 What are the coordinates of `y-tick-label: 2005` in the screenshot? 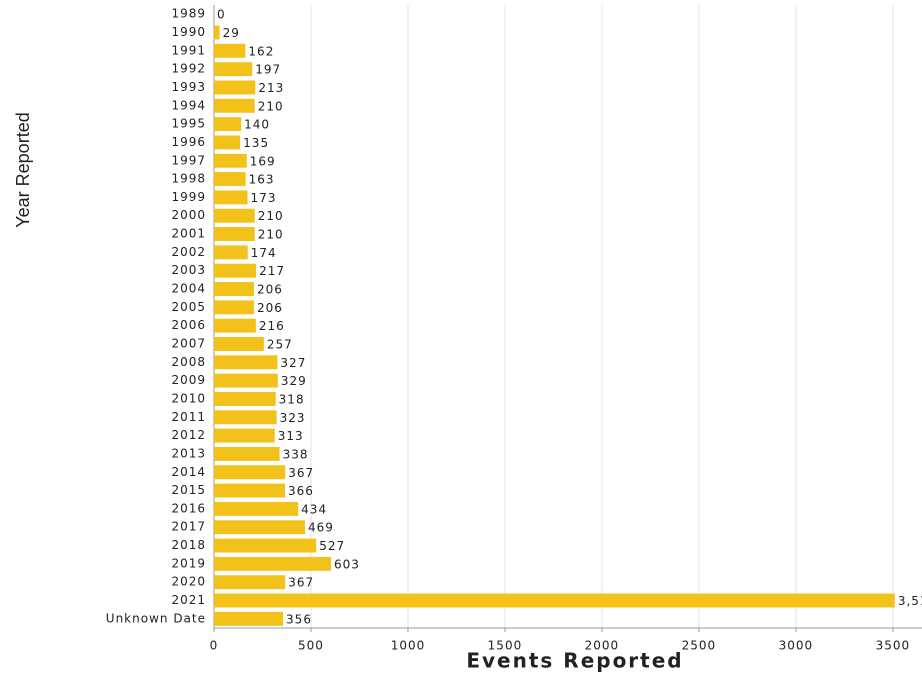 It's located at (188, 307).